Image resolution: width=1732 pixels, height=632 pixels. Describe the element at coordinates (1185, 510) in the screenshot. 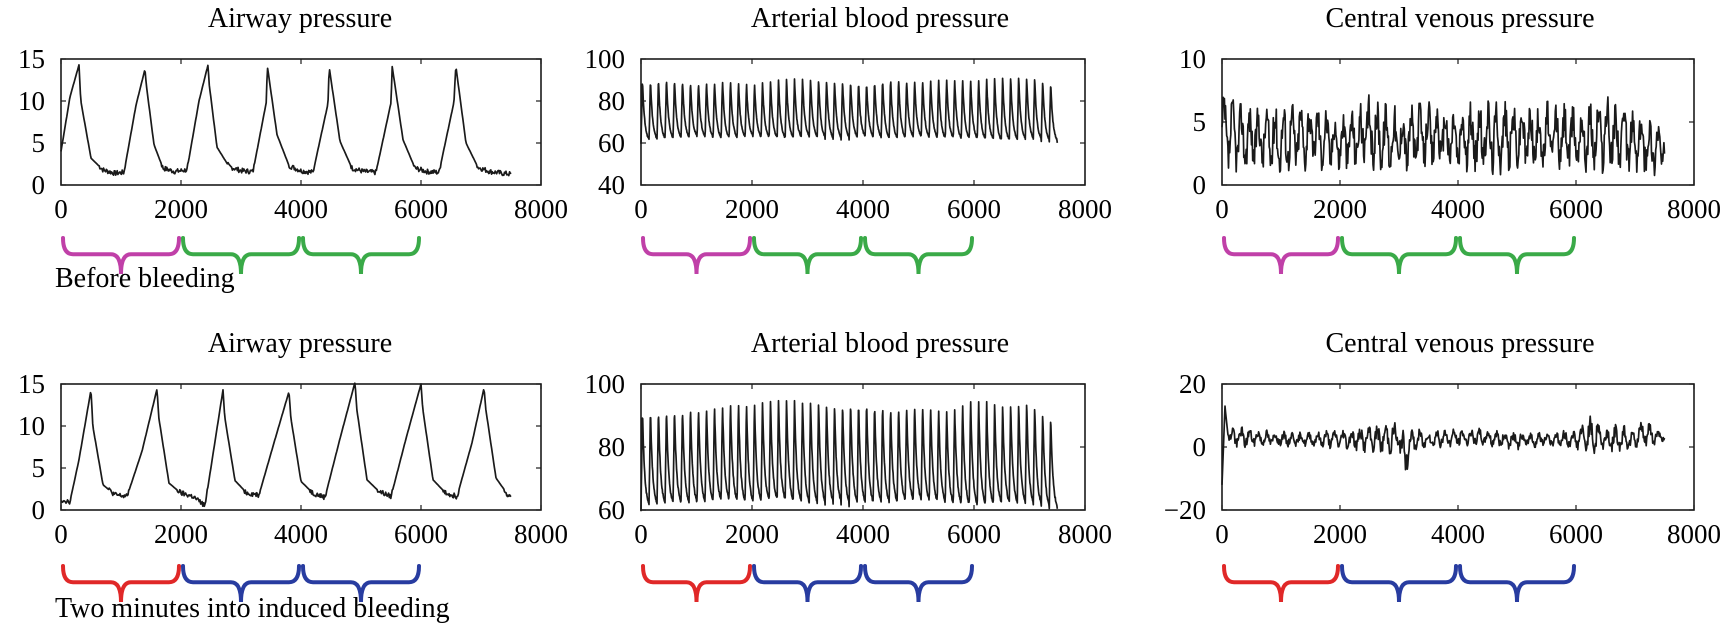

I see `y-tick-label: −20` at that location.